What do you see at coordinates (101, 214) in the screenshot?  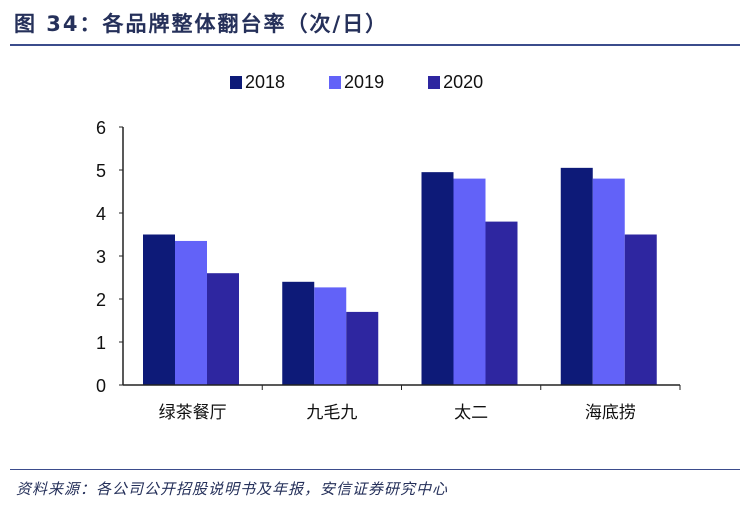 I see `y-tick-label: 4` at bounding box center [101, 214].